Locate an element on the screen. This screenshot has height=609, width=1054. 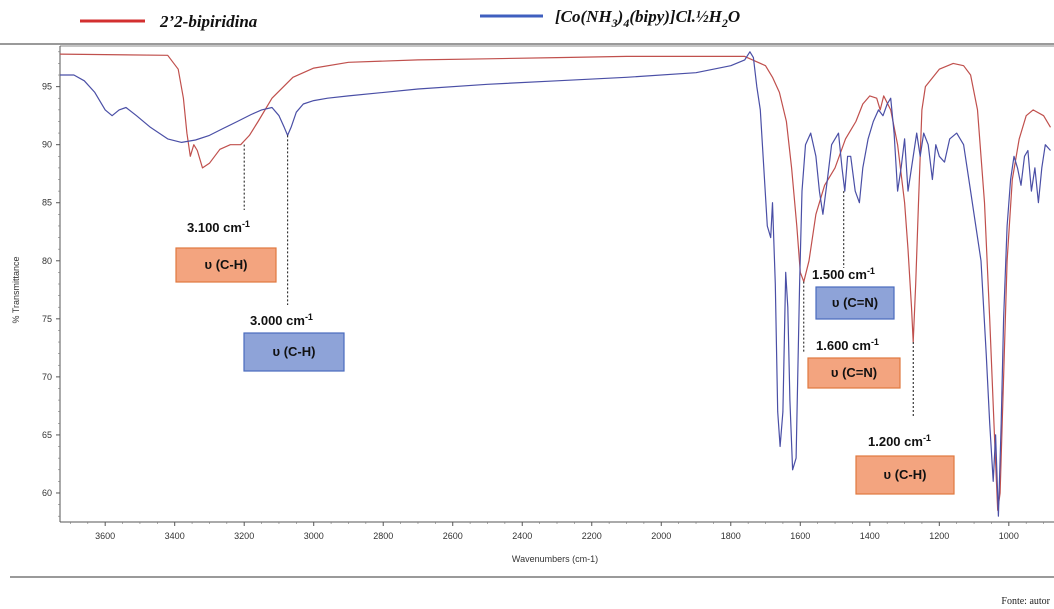
x-tick-label: 1400 is located at coordinates (870, 536).